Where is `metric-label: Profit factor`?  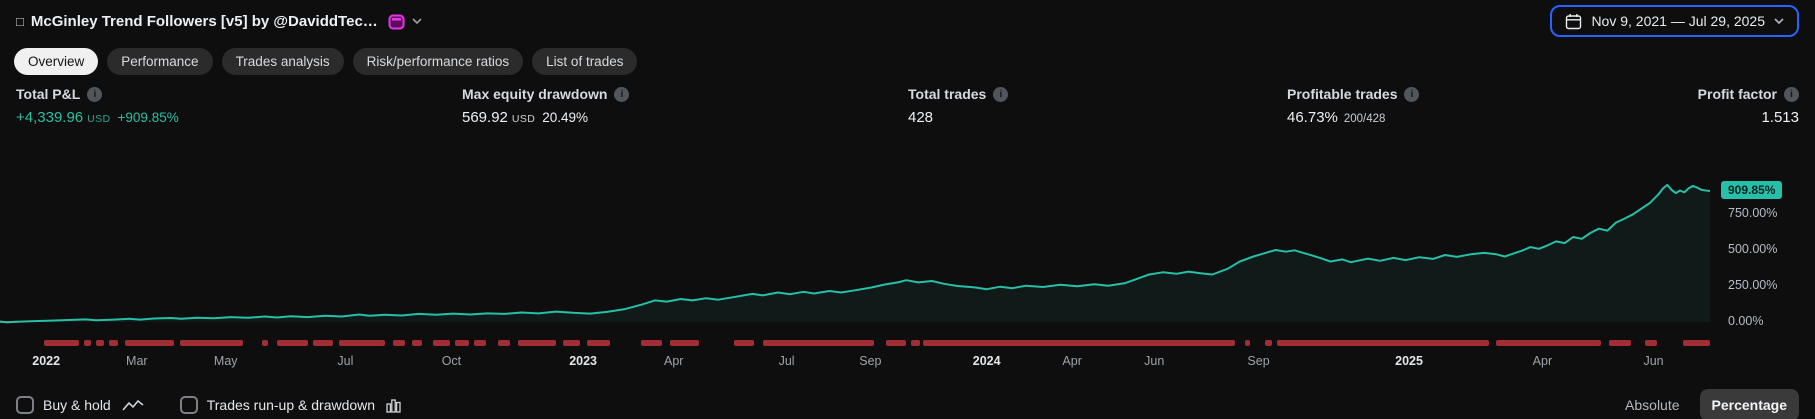 metric-label: Profit factor is located at coordinates (1737, 94).